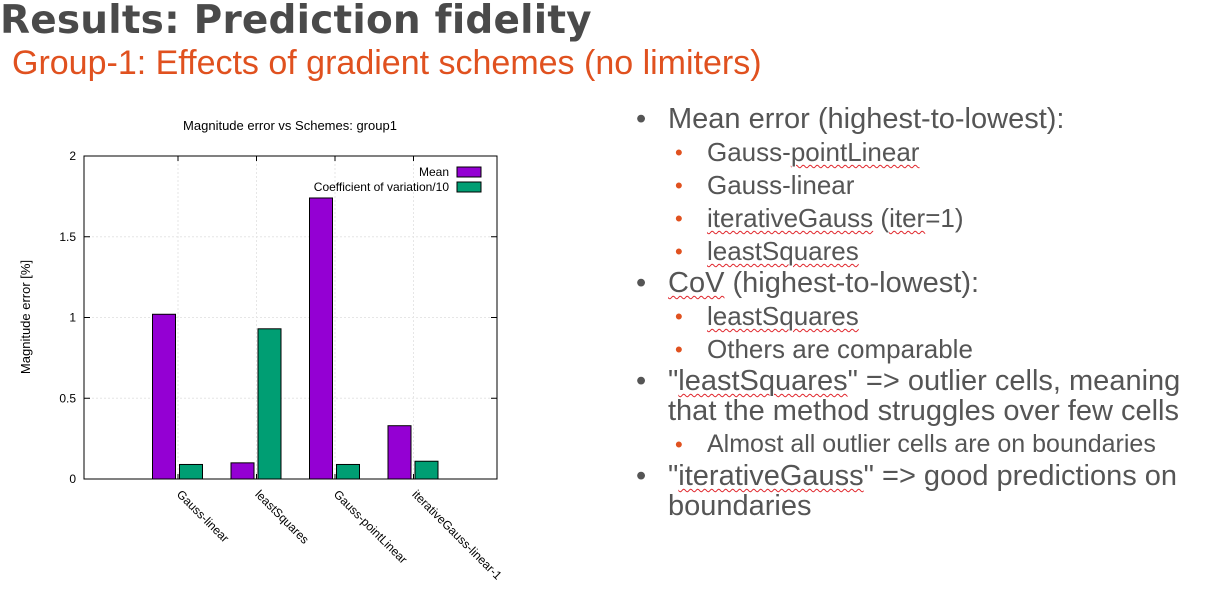 This screenshot has width=1227, height=595. What do you see at coordinates (72, 318) in the screenshot?
I see `y-tick-label: 1` at bounding box center [72, 318].